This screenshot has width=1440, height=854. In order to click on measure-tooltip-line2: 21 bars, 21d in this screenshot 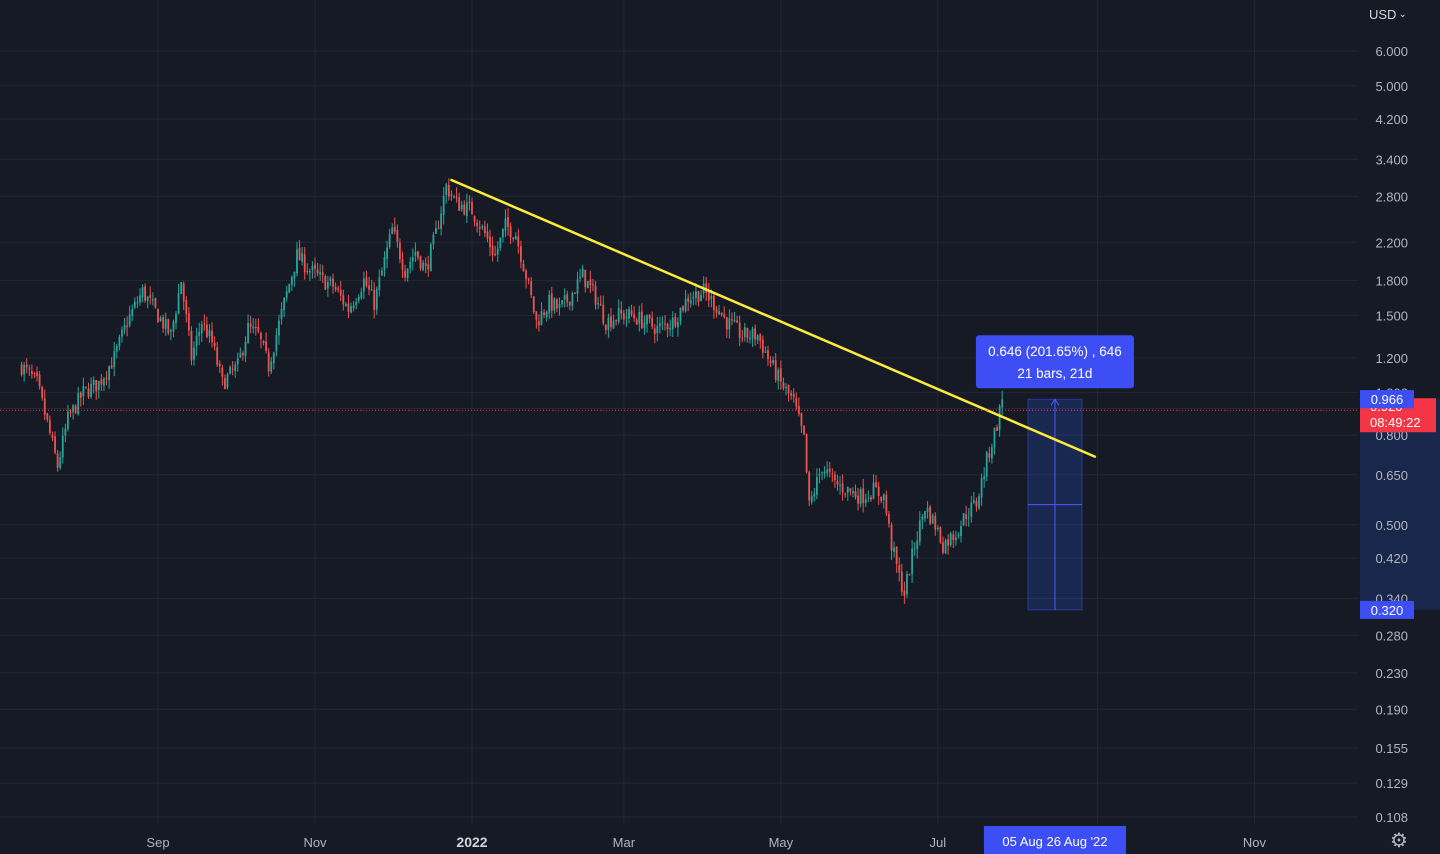, I will do `click(1054, 373)`.